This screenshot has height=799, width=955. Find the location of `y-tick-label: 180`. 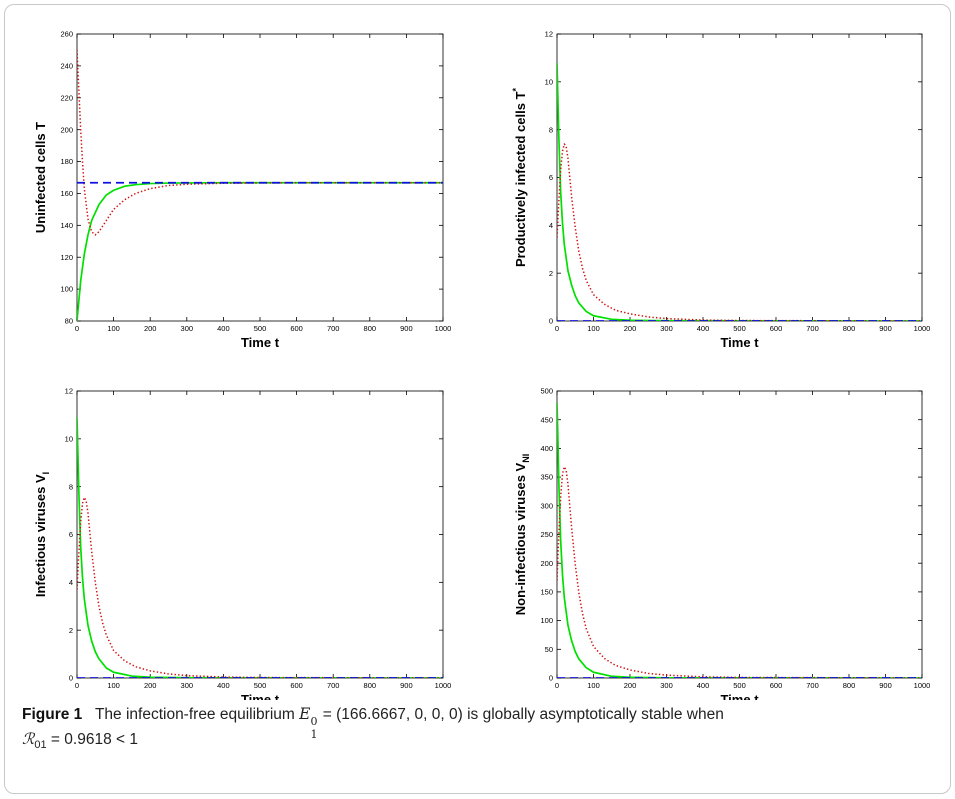

y-tick-label: 180 is located at coordinates (66, 161).